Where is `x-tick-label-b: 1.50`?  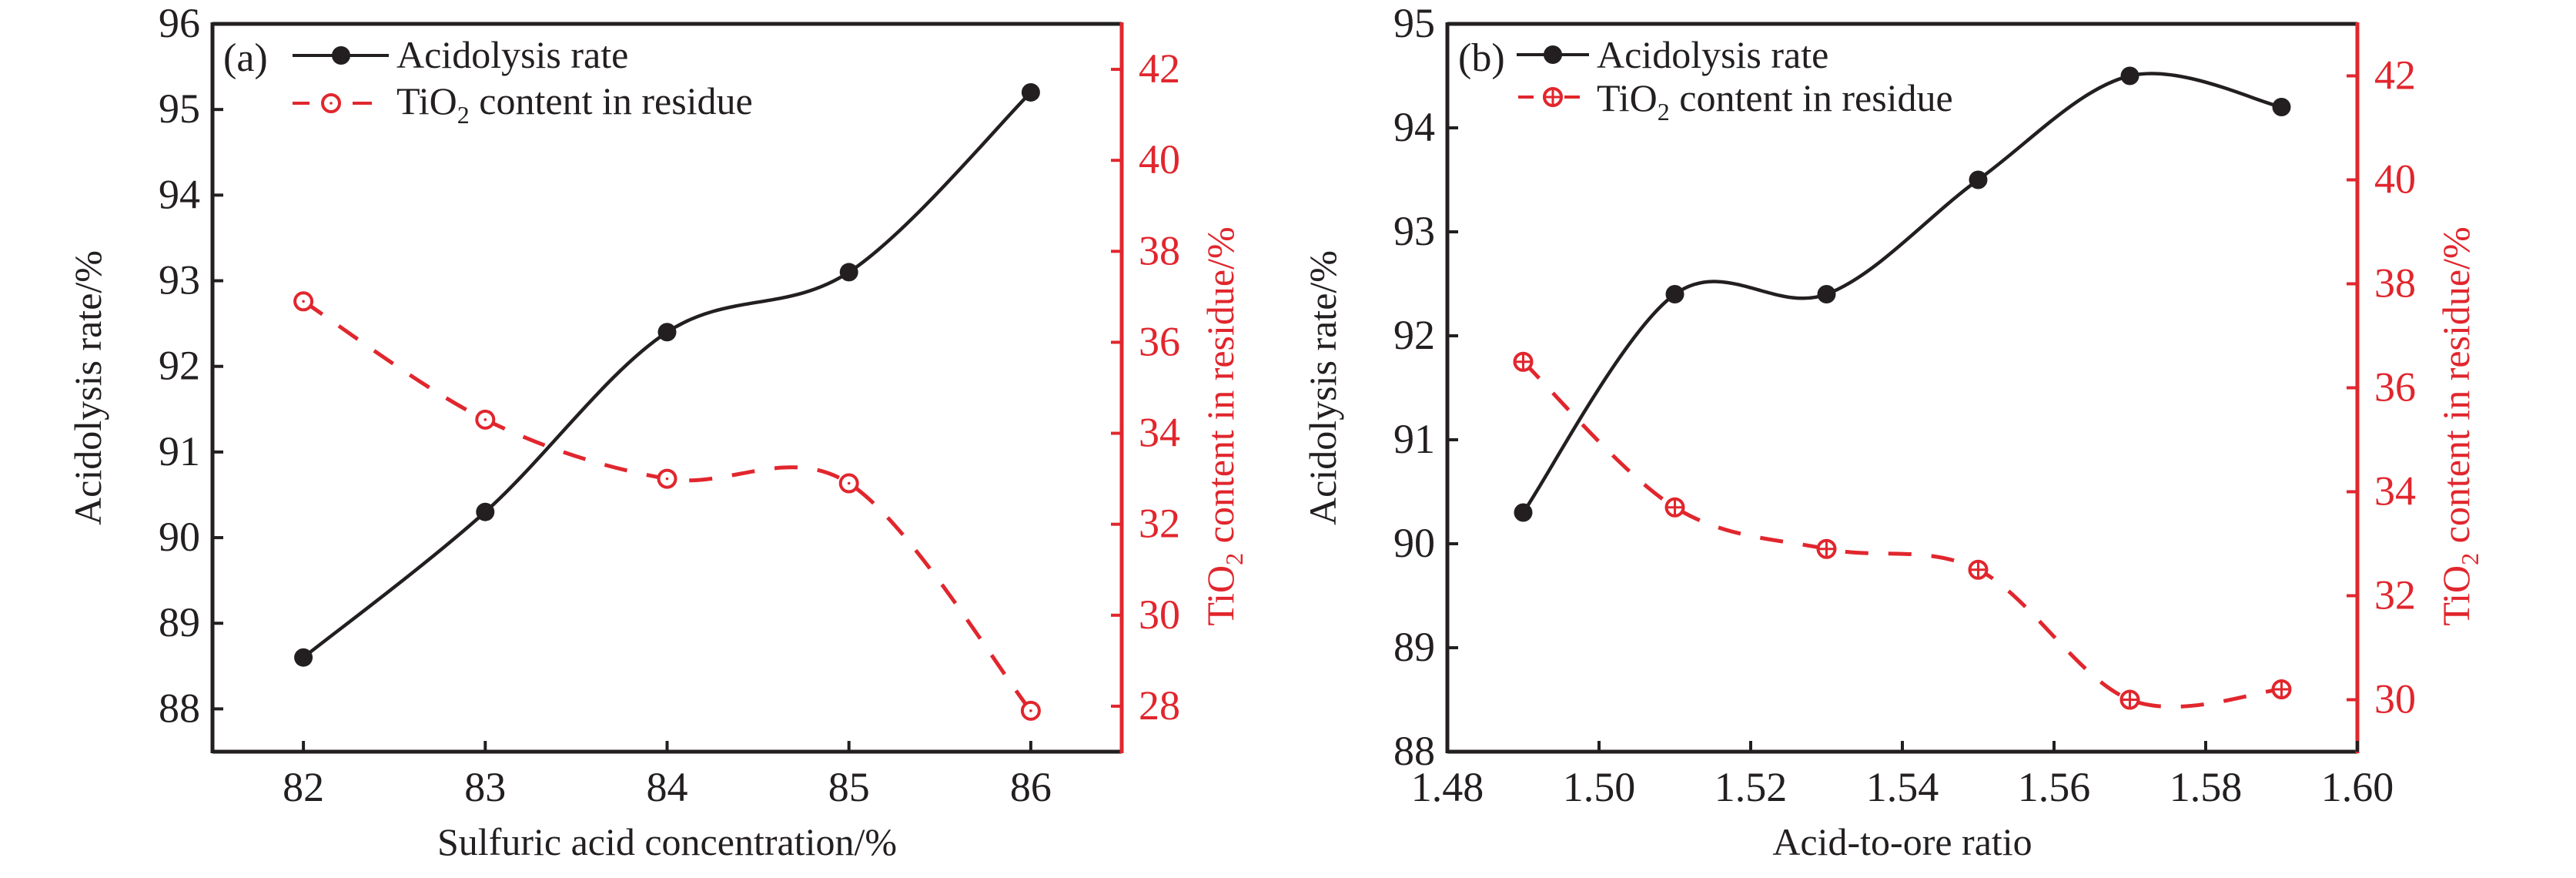 x-tick-label-b: 1.50 is located at coordinates (1600, 787).